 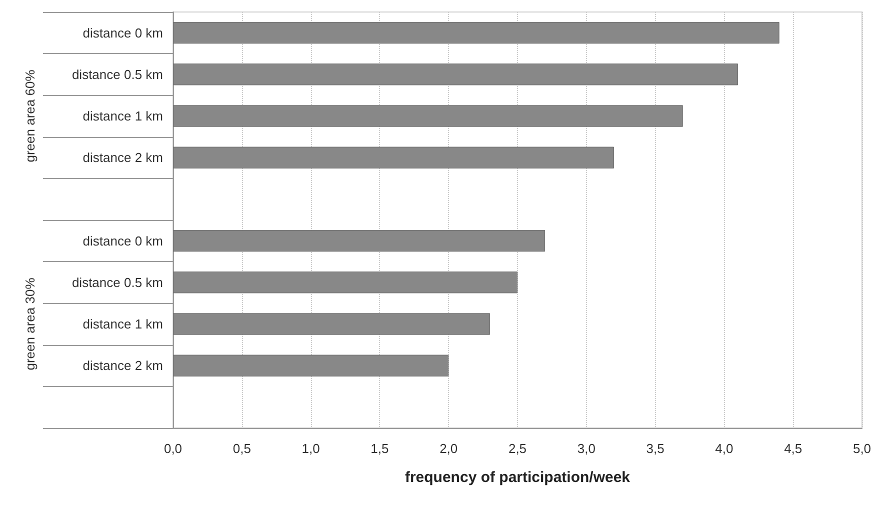 I want to click on text: green area 60%, so click(x=30, y=115).